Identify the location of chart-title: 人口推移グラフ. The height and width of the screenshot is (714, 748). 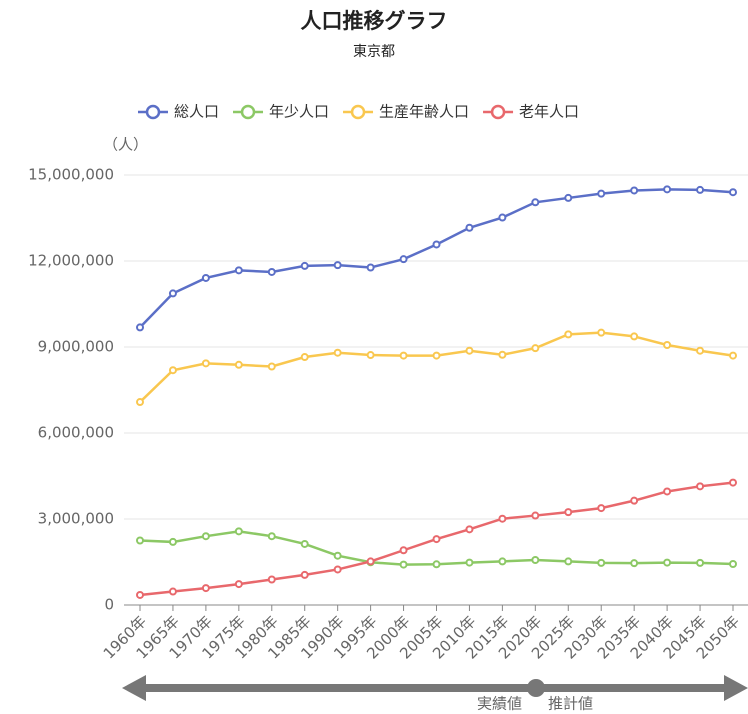
(374, 21).